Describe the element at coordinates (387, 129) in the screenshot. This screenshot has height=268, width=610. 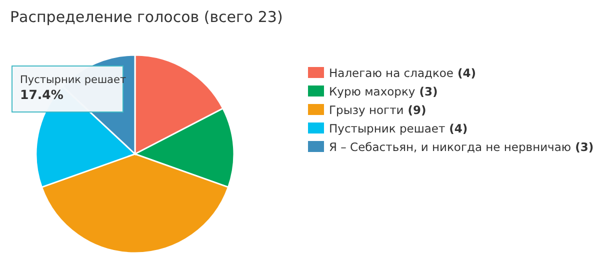
I see `legend-label: Пустырник решает` at that location.